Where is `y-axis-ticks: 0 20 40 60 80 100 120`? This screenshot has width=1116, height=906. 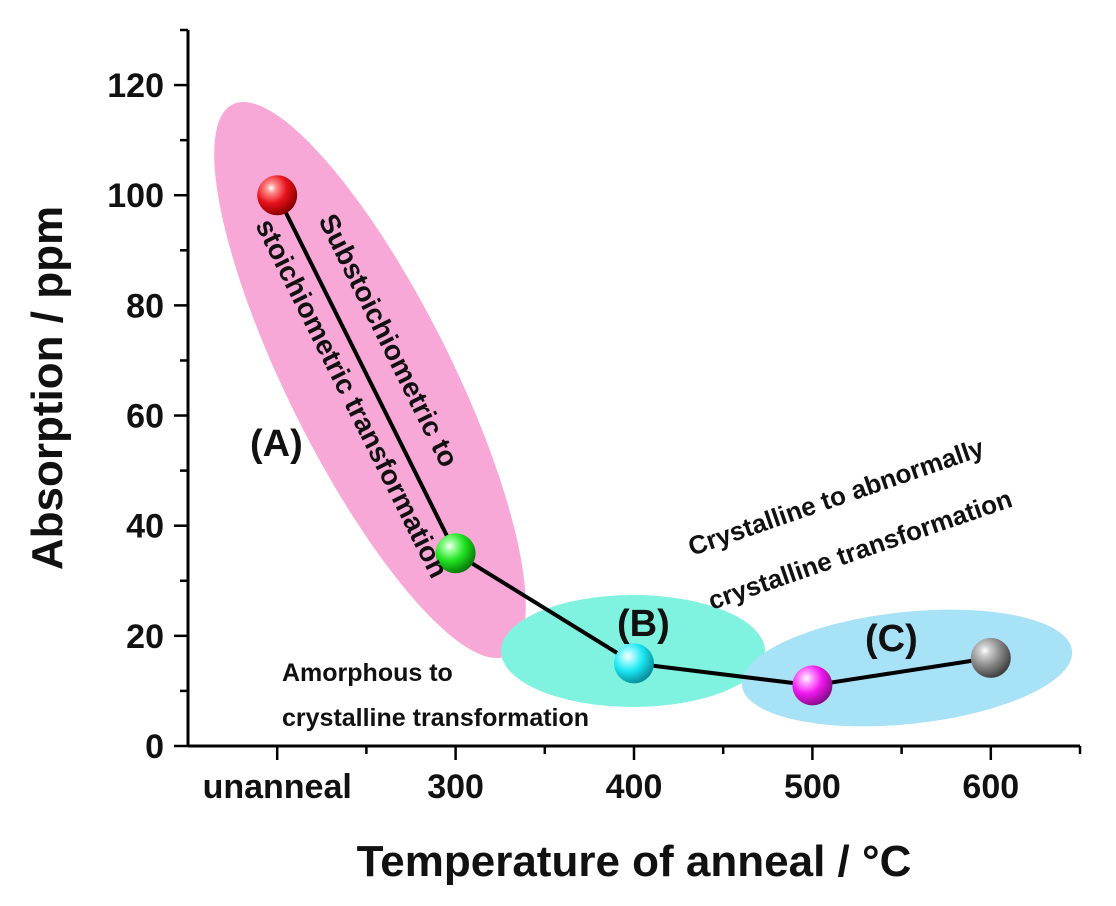
y-axis-ticks: 0 20 40 60 80 100 120 is located at coordinates (147, 397).